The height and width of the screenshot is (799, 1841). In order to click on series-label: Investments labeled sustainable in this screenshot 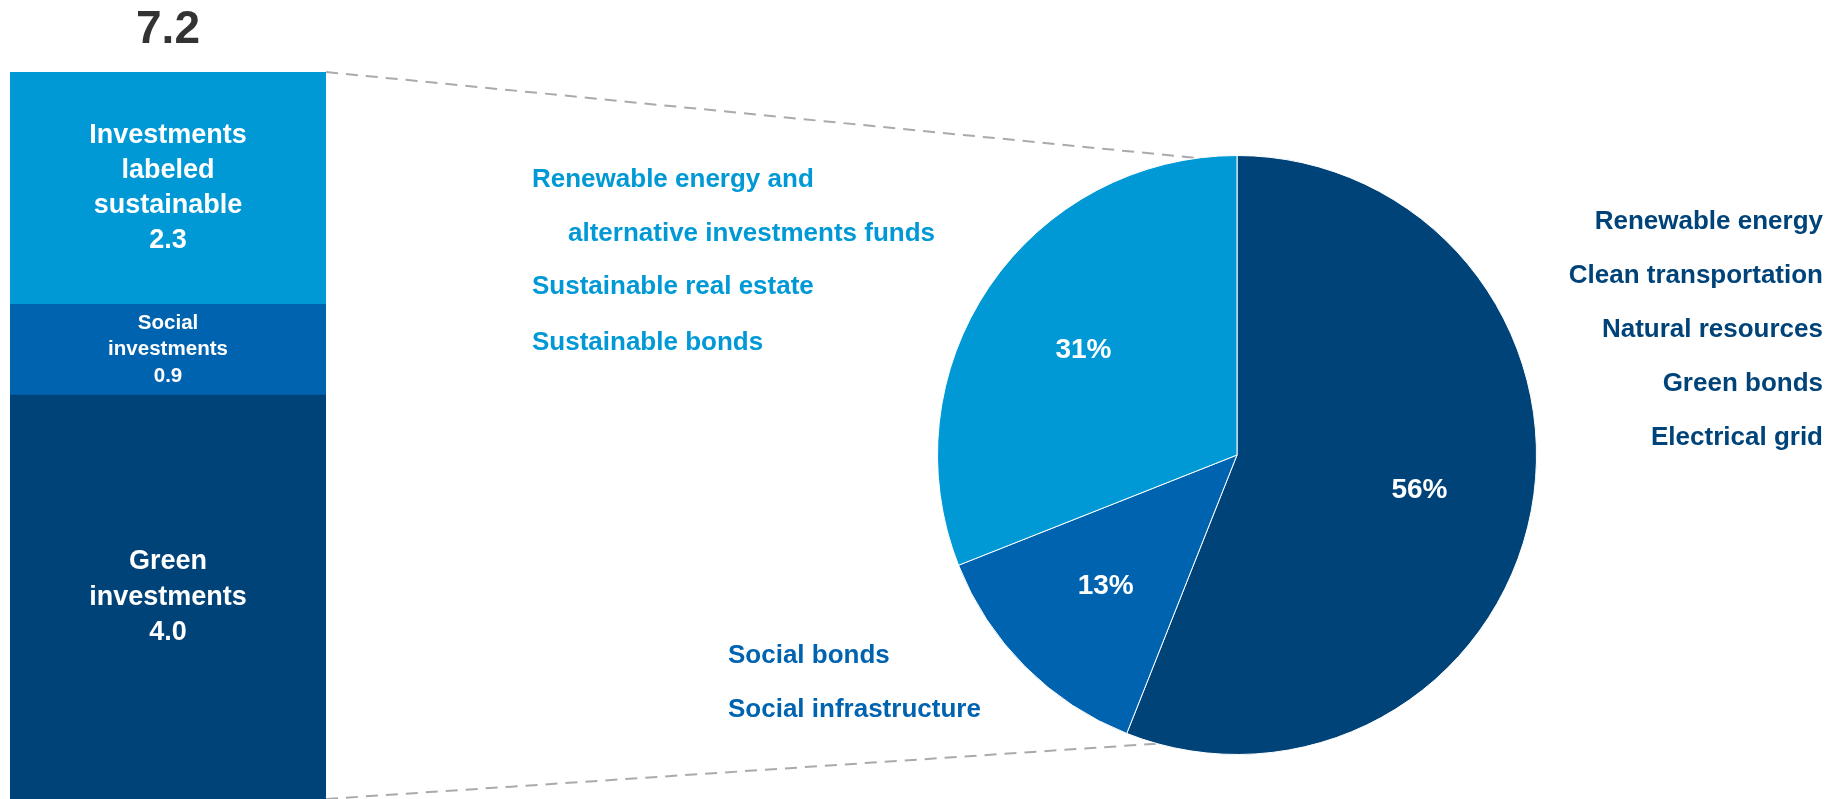, I will do `click(168, 169)`.